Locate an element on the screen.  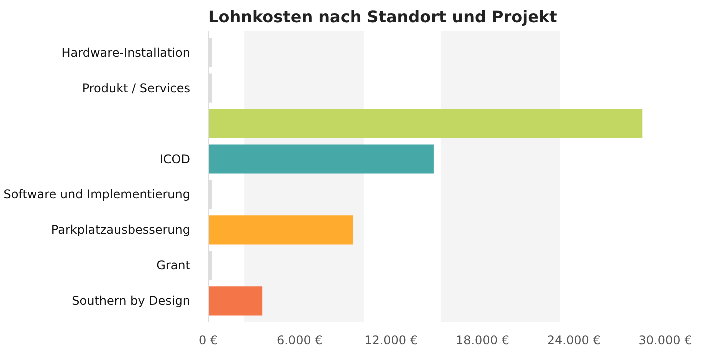
x-tick-label: 12.000 € is located at coordinates (391, 341).